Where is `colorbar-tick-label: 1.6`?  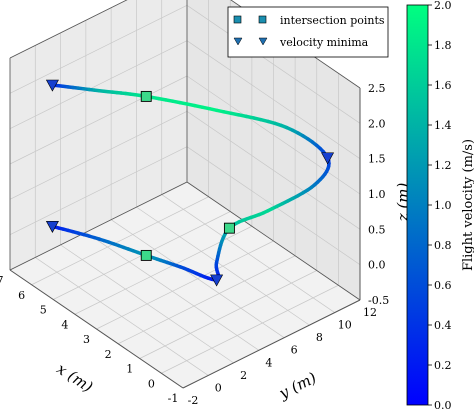
colorbar-tick-label: 1.6 is located at coordinates (443, 85).